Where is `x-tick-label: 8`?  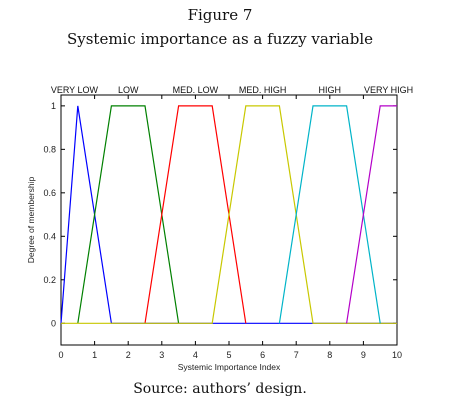
x-tick-label: 8 is located at coordinates (329, 355).